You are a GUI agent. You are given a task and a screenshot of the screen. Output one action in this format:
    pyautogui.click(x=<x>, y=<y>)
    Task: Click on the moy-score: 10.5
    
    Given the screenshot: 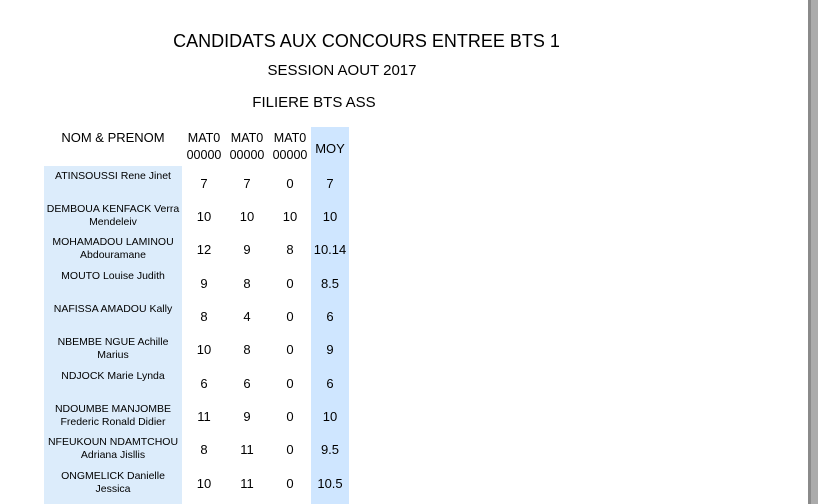 What is the action you would take?
    pyautogui.click(x=330, y=483)
    